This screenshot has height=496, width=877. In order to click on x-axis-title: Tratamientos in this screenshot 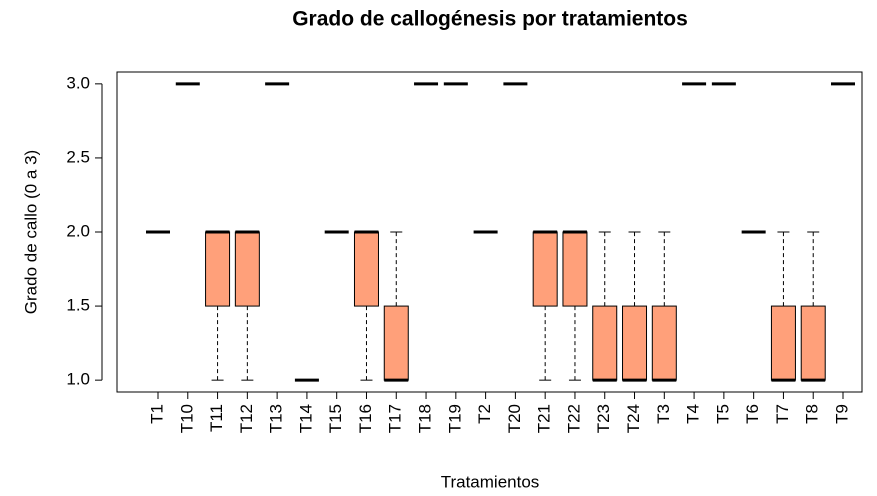, I will do `click(490, 481)`.